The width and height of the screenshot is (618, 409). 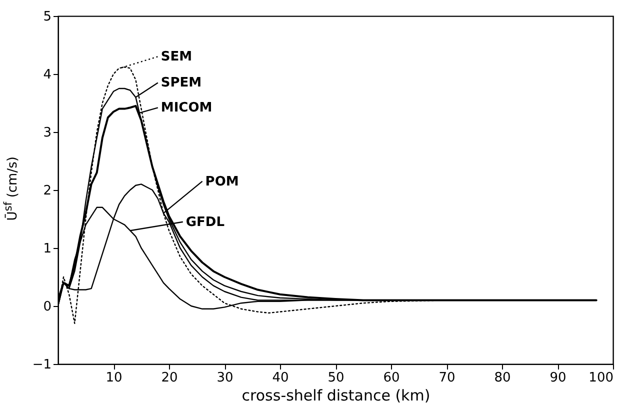 I want to click on y-tick-label: −1, so click(x=42, y=365).